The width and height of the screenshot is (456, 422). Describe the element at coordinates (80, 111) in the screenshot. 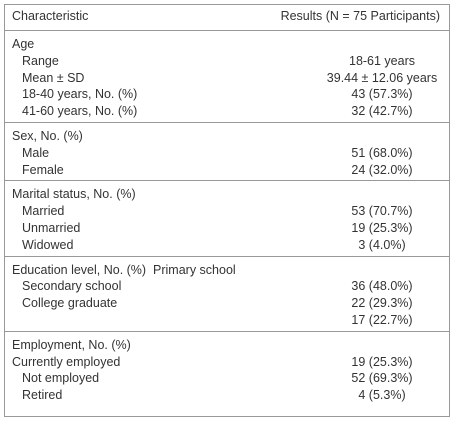

I see `row-label: 41-60 years, No. (%)` at that location.